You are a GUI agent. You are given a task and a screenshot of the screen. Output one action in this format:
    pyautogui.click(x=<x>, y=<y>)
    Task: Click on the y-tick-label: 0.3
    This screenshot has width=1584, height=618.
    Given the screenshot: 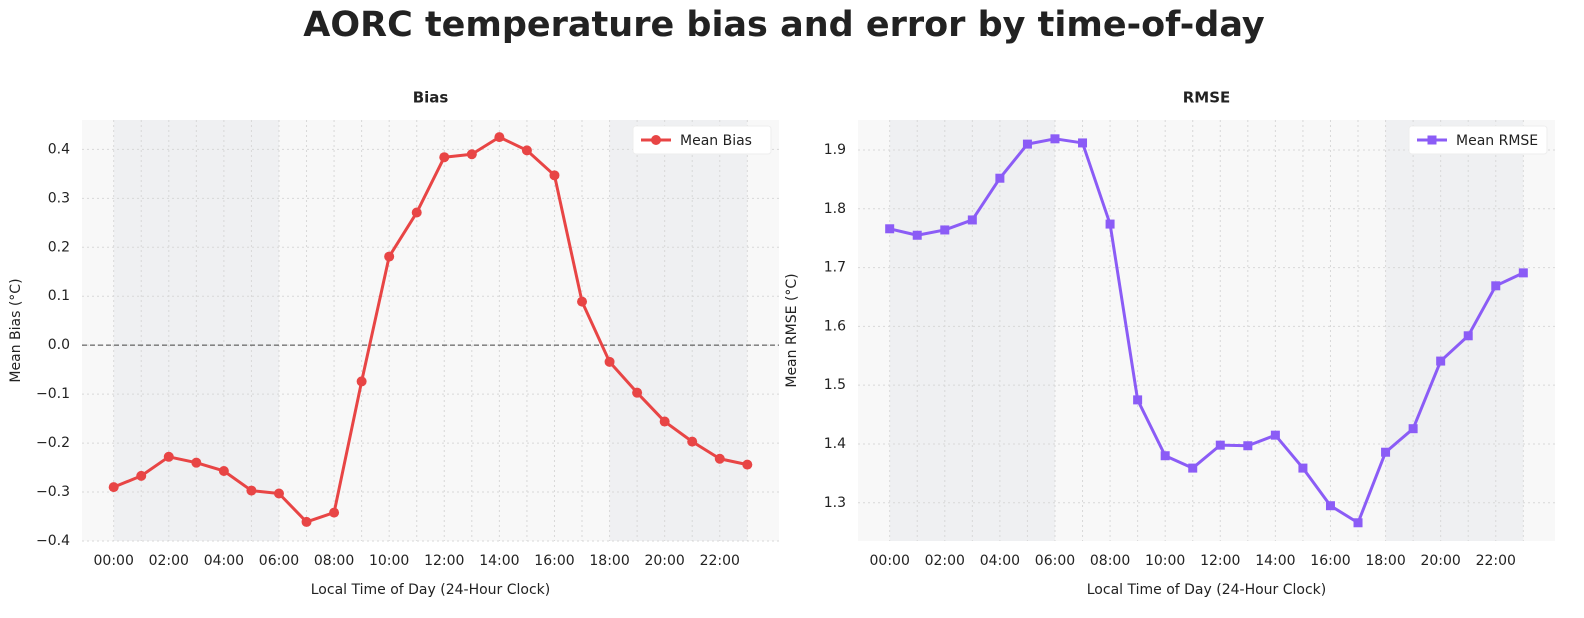 What is the action you would take?
    pyautogui.click(x=59, y=198)
    